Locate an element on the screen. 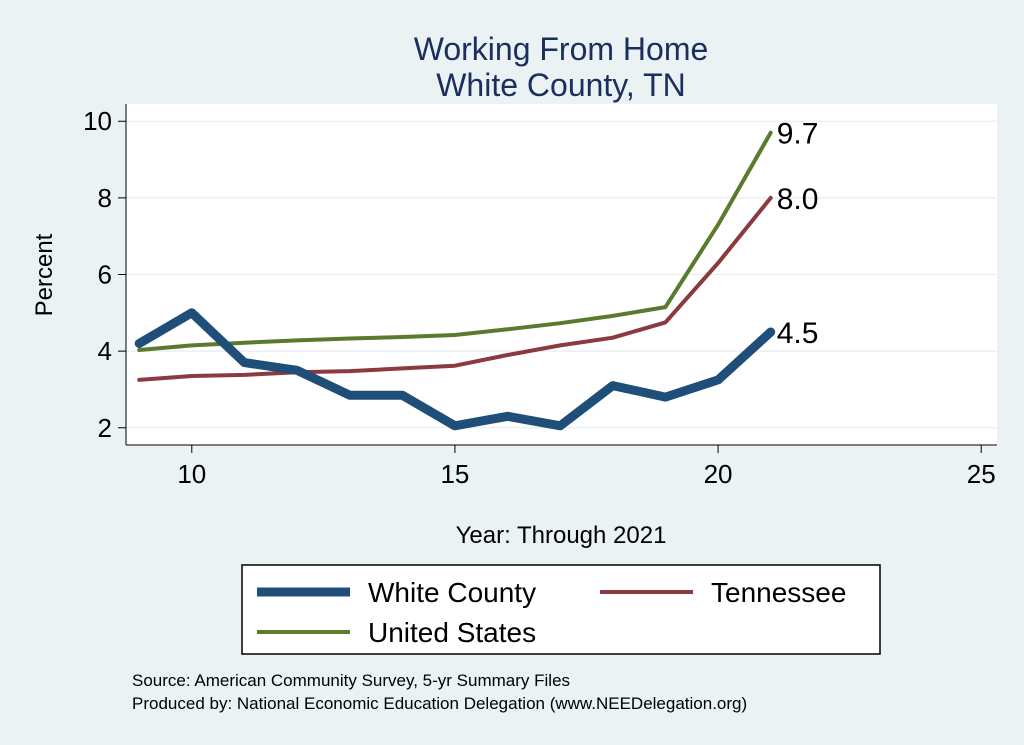 The height and width of the screenshot is (745, 1024). y-tick-label-6: 6 is located at coordinates (105, 275).